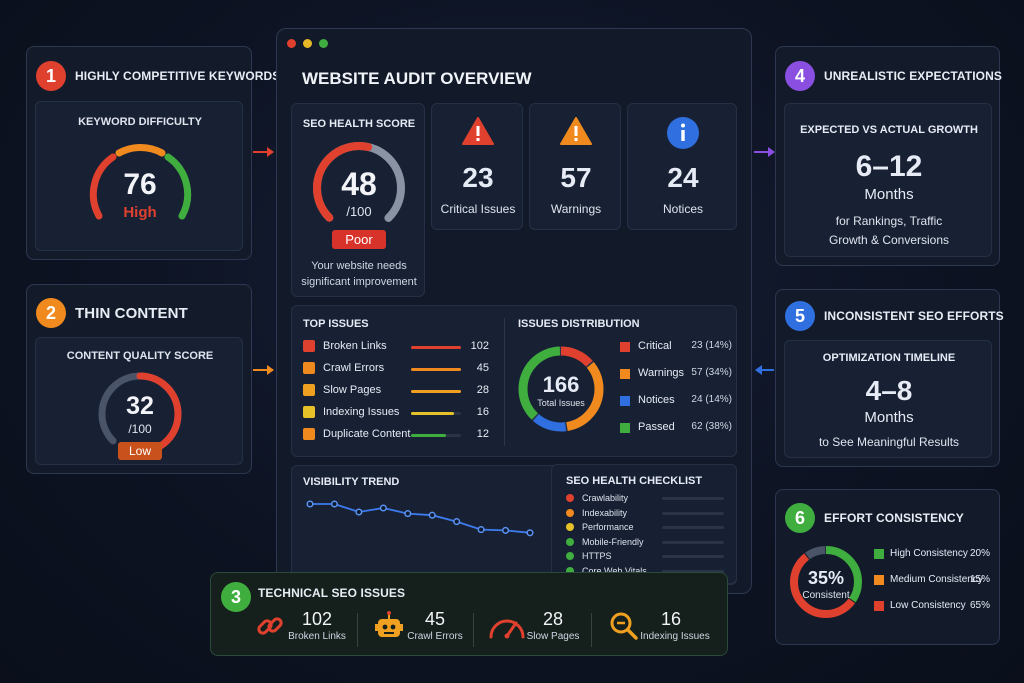 The height and width of the screenshot is (683, 1024). I want to click on legend-value: 57 (34%), so click(711, 372).